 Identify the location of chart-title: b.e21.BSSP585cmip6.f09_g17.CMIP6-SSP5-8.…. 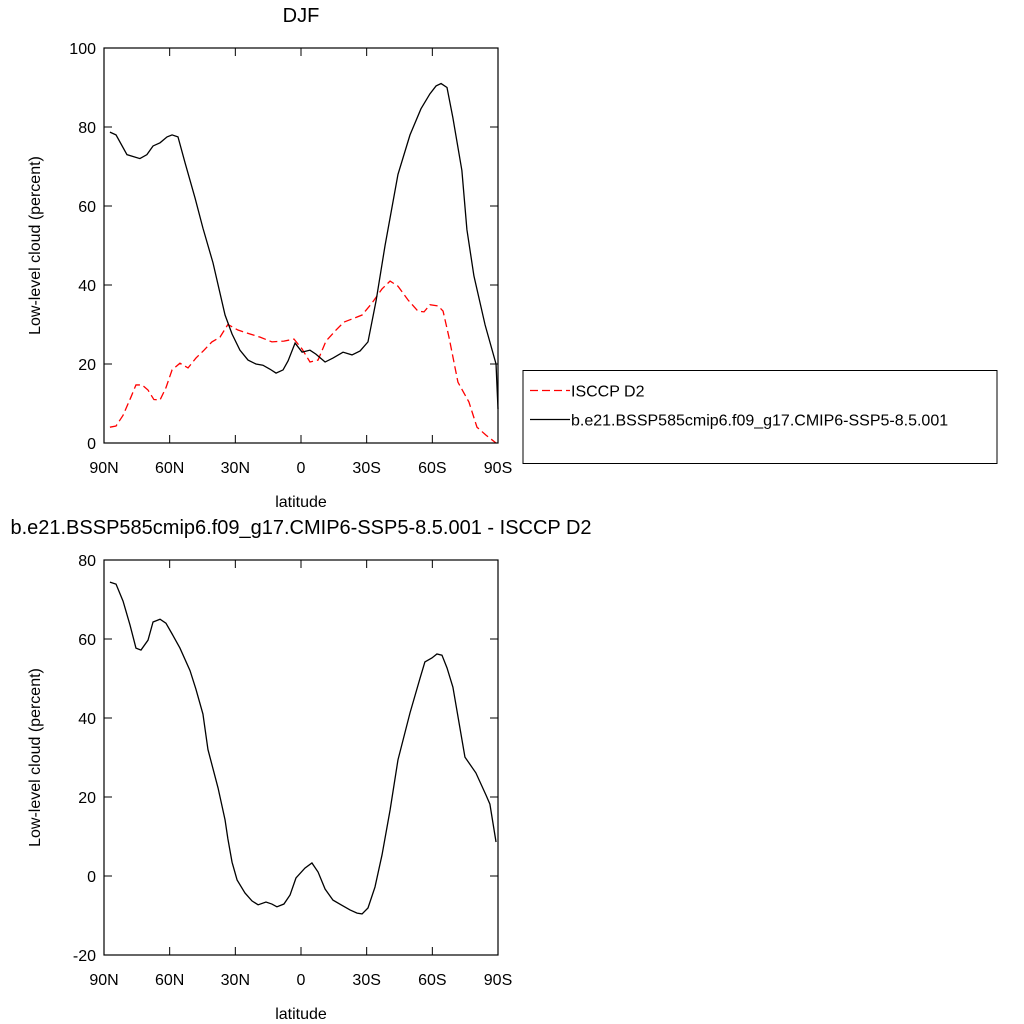
(300, 528).